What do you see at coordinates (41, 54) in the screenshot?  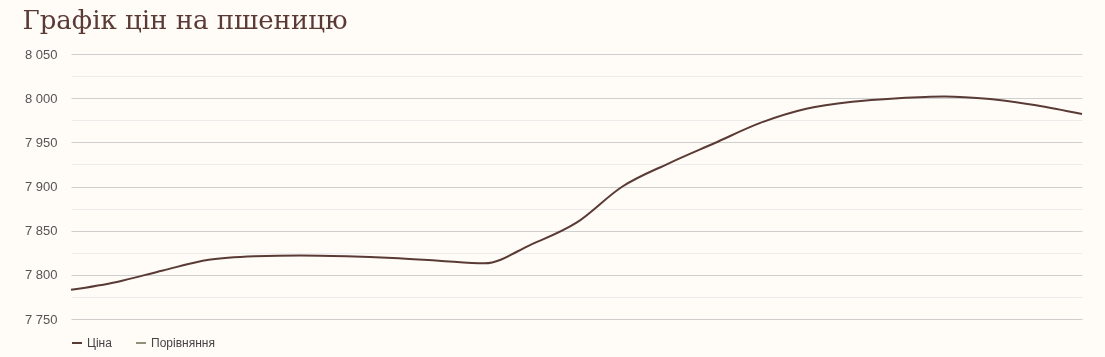 I see `y-tick-label: 8 050` at bounding box center [41, 54].